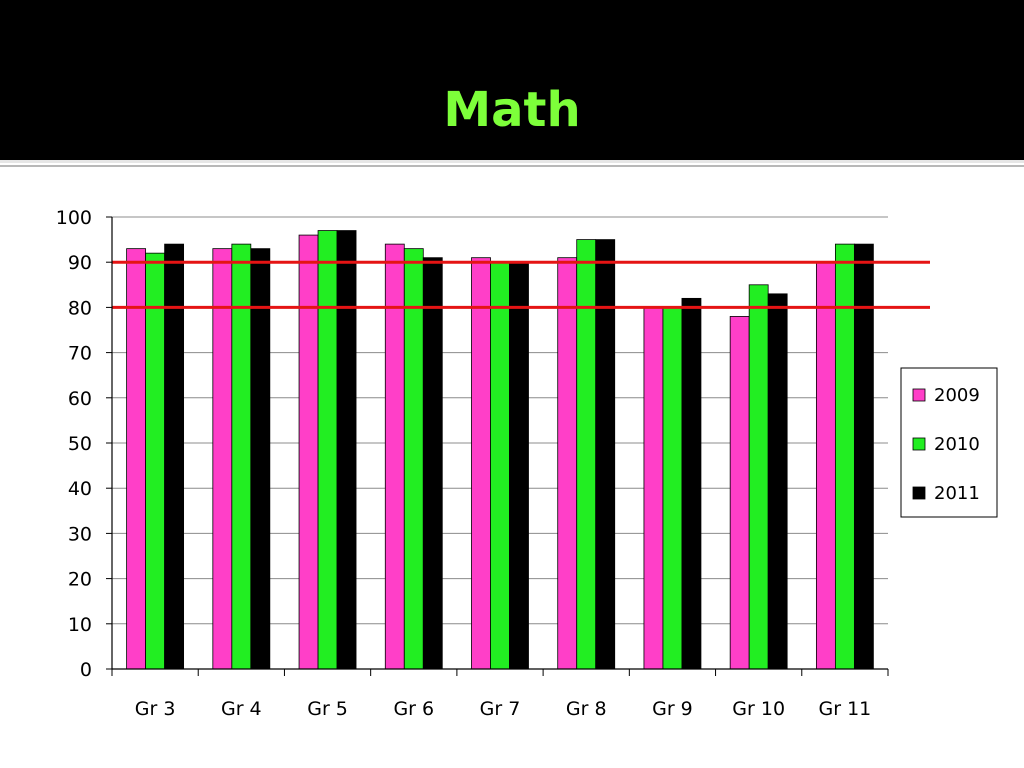 The height and width of the screenshot is (768, 1024). Describe the element at coordinates (327, 709) in the screenshot. I see `x-tick-label: Gr 5` at that location.